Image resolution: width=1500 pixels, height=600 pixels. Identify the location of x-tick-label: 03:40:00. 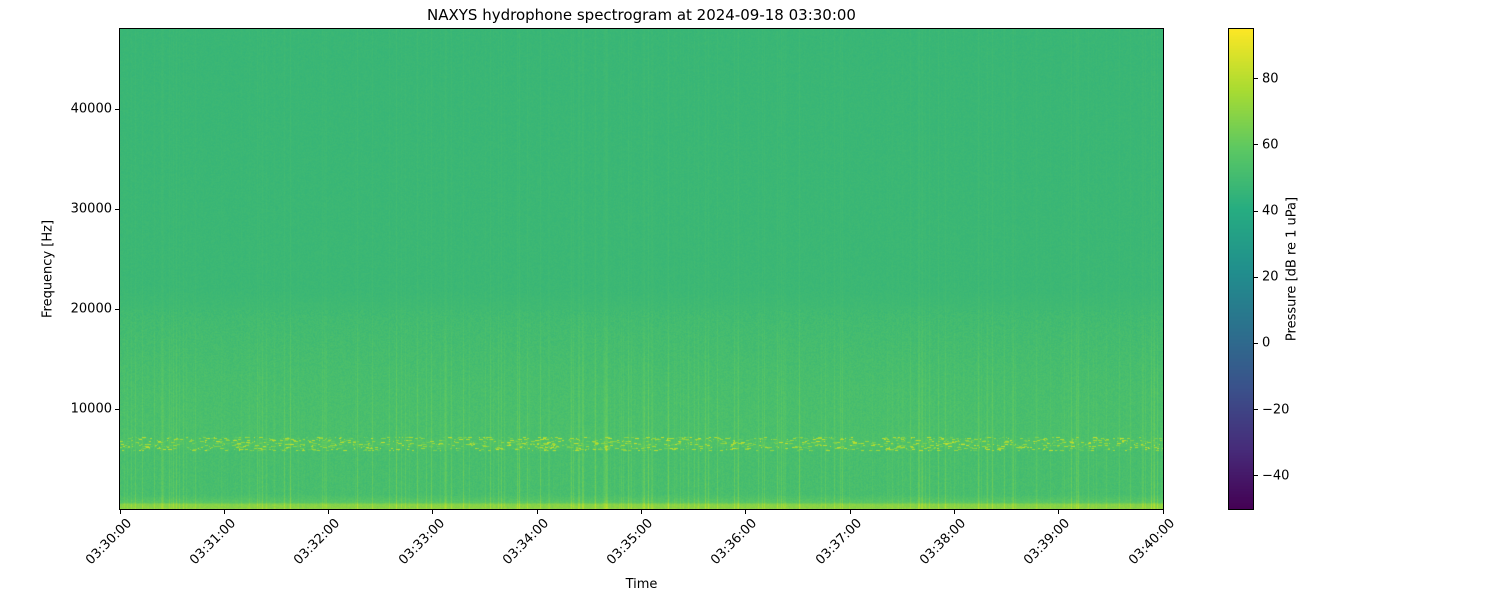
(1151, 542).